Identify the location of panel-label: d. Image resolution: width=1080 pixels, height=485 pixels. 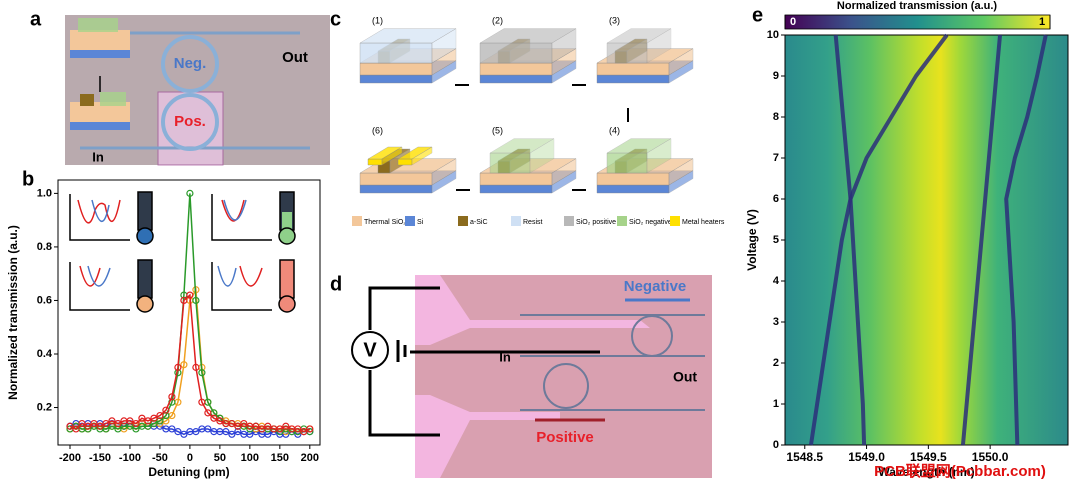
(336, 284).